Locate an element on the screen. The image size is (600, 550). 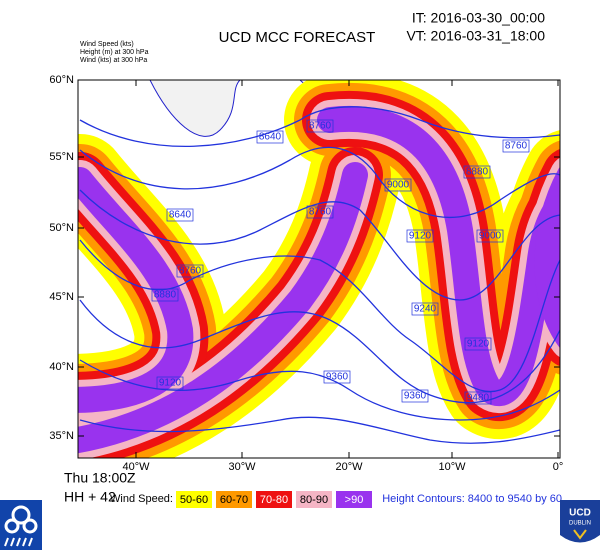
contour-label: 9240 is located at coordinates (425, 309).